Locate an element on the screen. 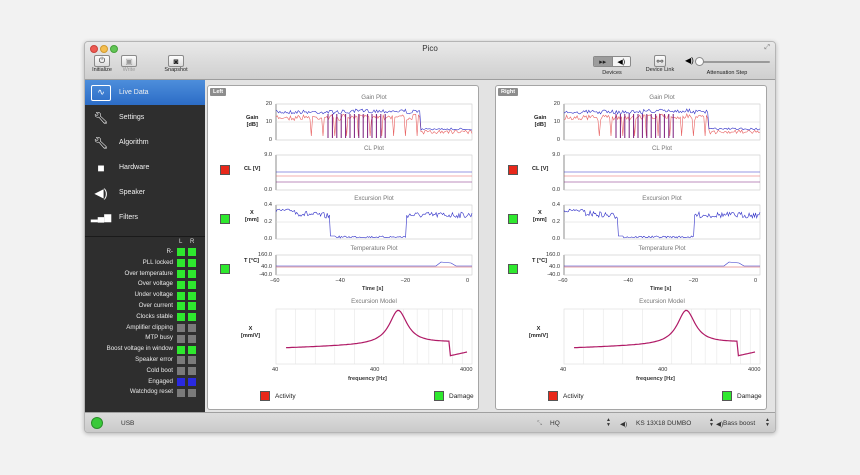 The width and height of the screenshot is (860, 475). save-icon: ▣ is located at coordinates (129, 61).